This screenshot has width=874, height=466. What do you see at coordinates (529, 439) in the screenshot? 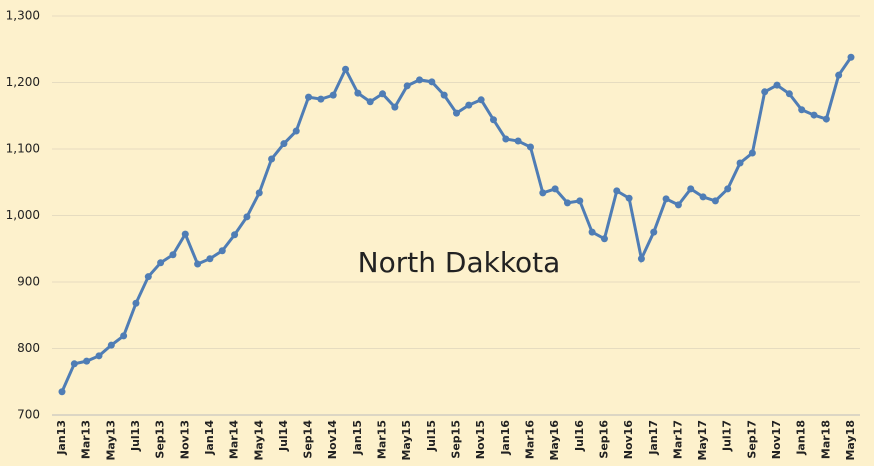
I see `x-tick-label: Mar16` at bounding box center [529, 439].